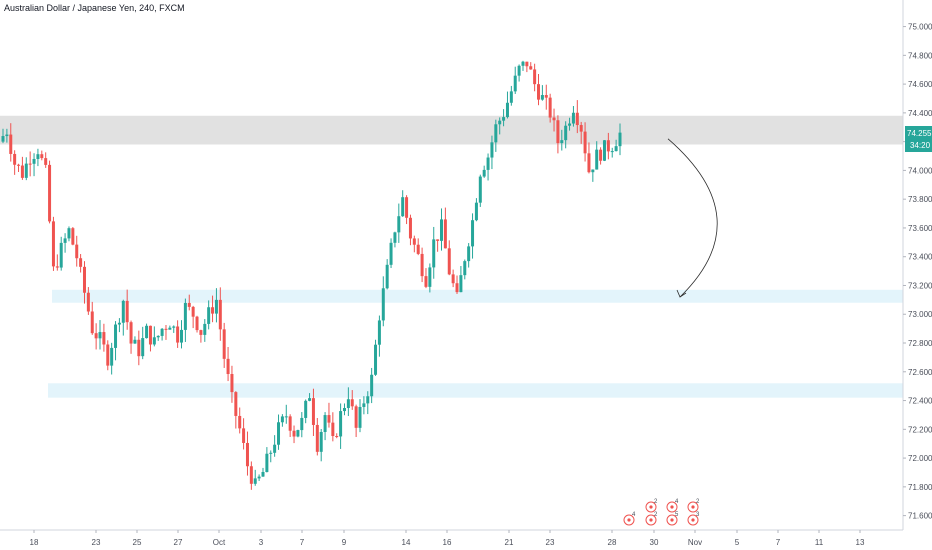  What do you see at coordinates (920, 343) in the screenshot?
I see `y-tick-label: 72.800` at bounding box center [920, 343].